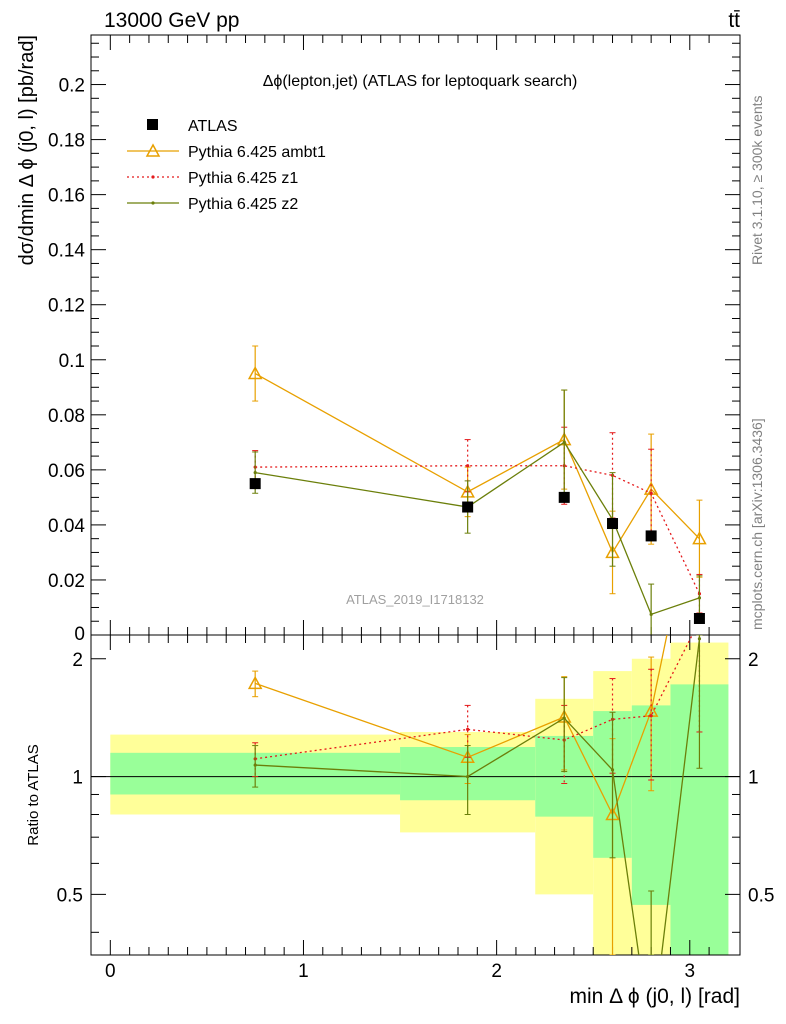 The height and width of the screenshot is (1024, 786). I want to click on main-ytick-label: 0.08, so click(66, 416).